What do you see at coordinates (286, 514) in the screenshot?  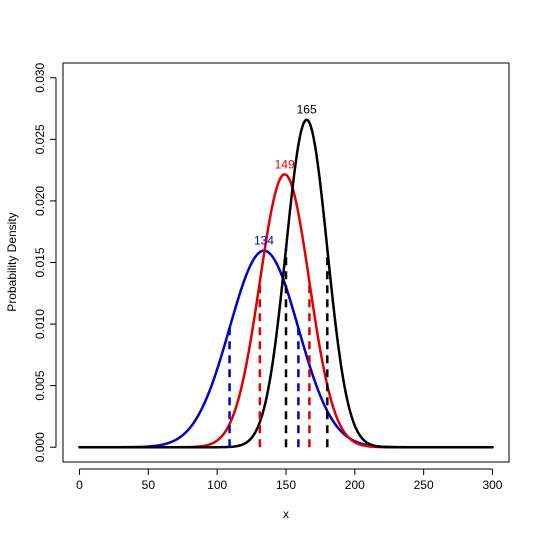 I see `x-axis-label: x` at bounding box center [286, 514].